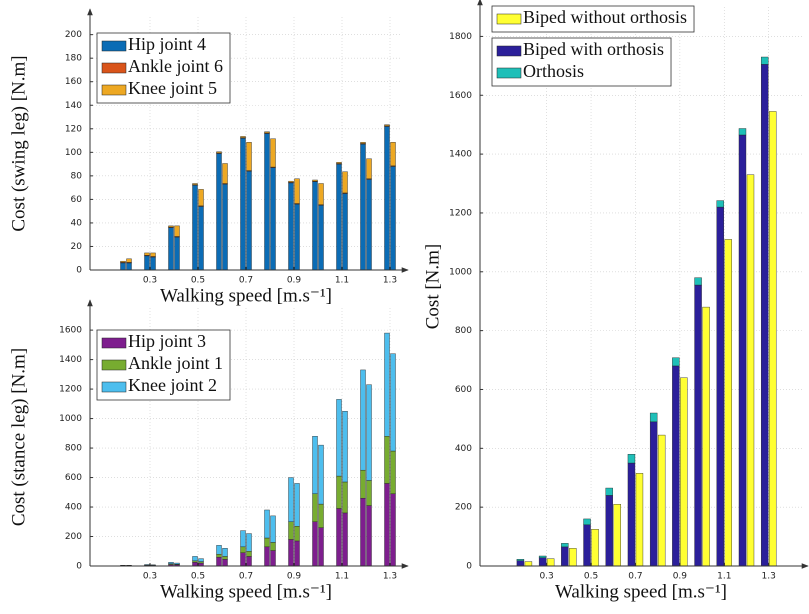 The image size is (809, 614). I want to click on y-tick-label: 1400, so click(70, 360).